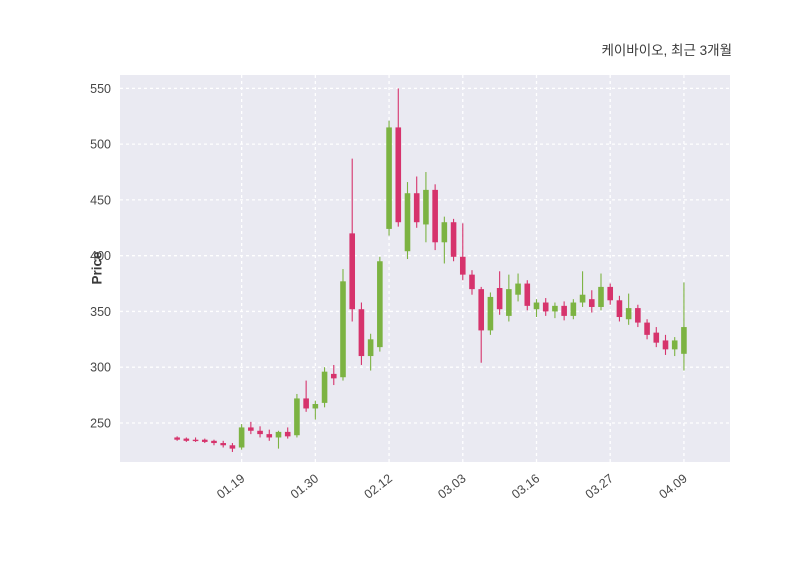  What do you see at coordinates (97, 268) in the screenshot?
I see `price-axis-label: Price` at bounding box center [97, 268].